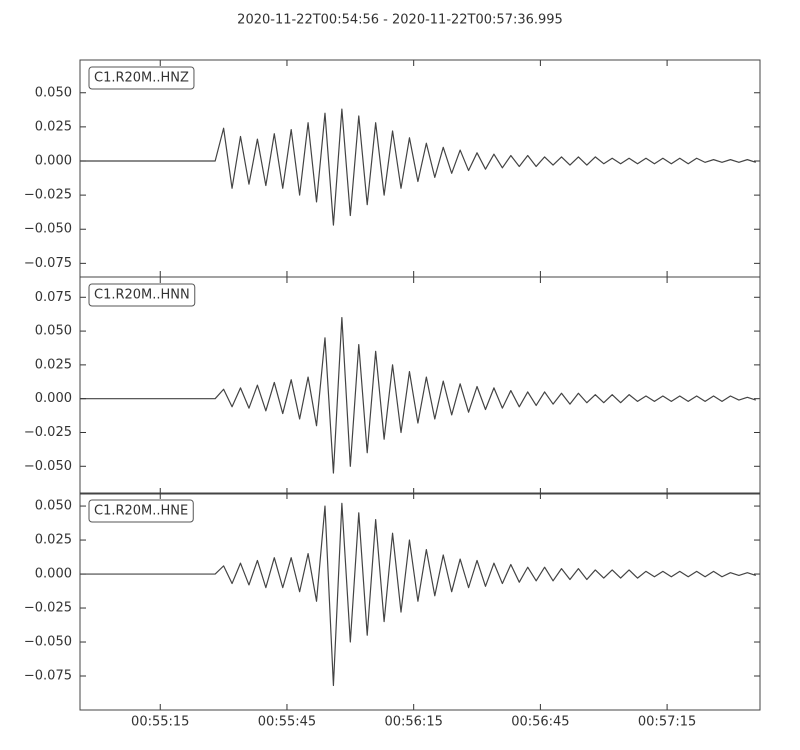 Image resolution: width=800 pixels, height=750 pixels. I want to click on trace-label: C1.R20M..HNN, so click(142, 295).